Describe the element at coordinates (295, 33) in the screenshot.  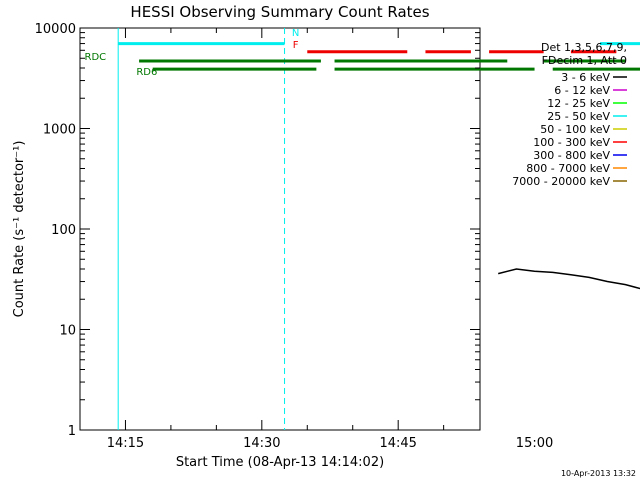
I see `flag-label-n: N` at that location.